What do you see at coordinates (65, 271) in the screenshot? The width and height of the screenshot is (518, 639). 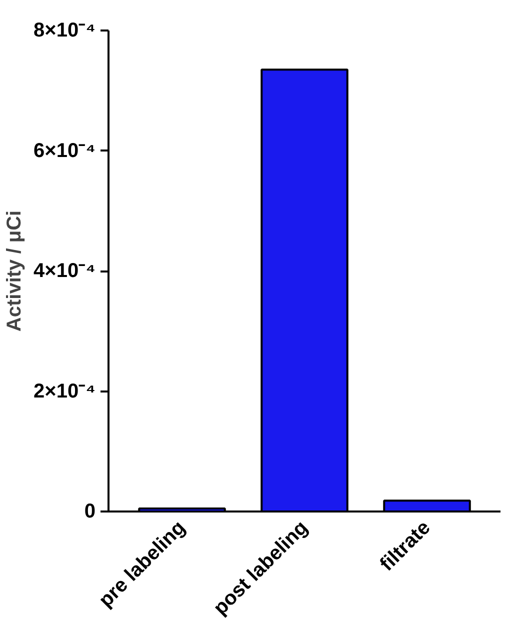 I see `y-tick-label: 4×10⁻⁴` at bounding box center [65, 271].